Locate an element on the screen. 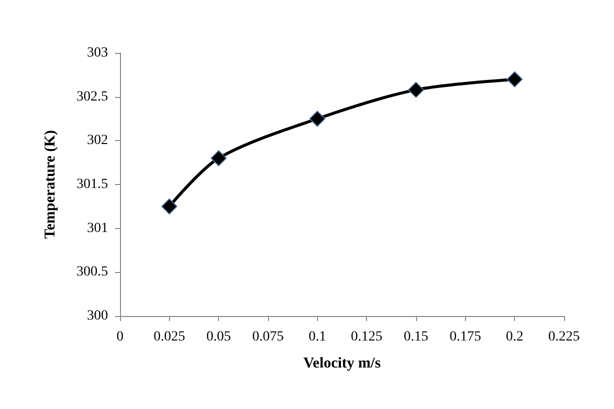 This screenshot has width=614, height=409. x-tick-label: 0.15 is located at coordinates (416, 337).